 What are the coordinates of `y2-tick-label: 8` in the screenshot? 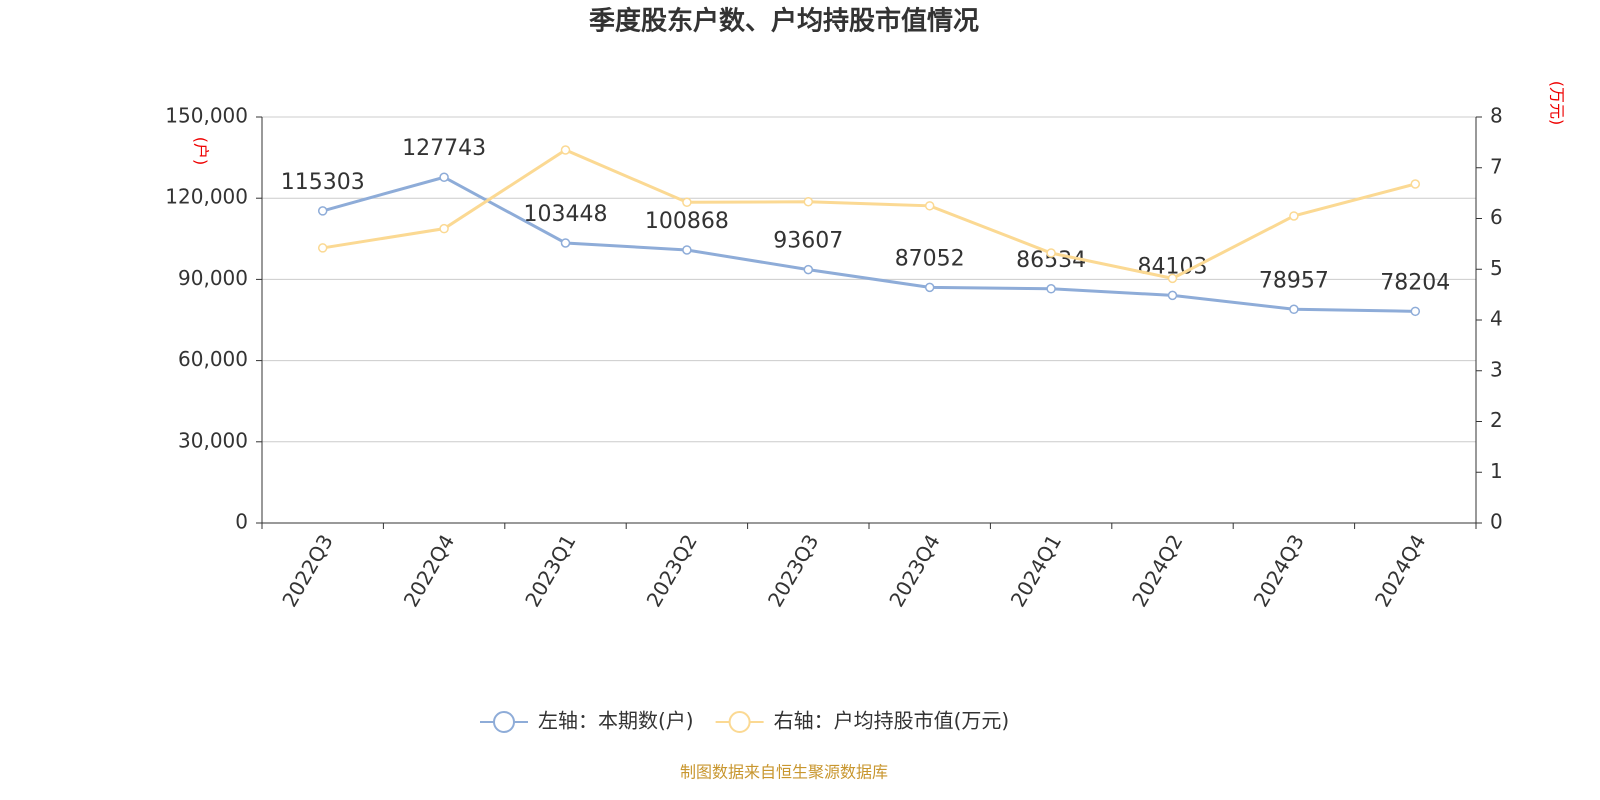 It's located at (1496, 116).